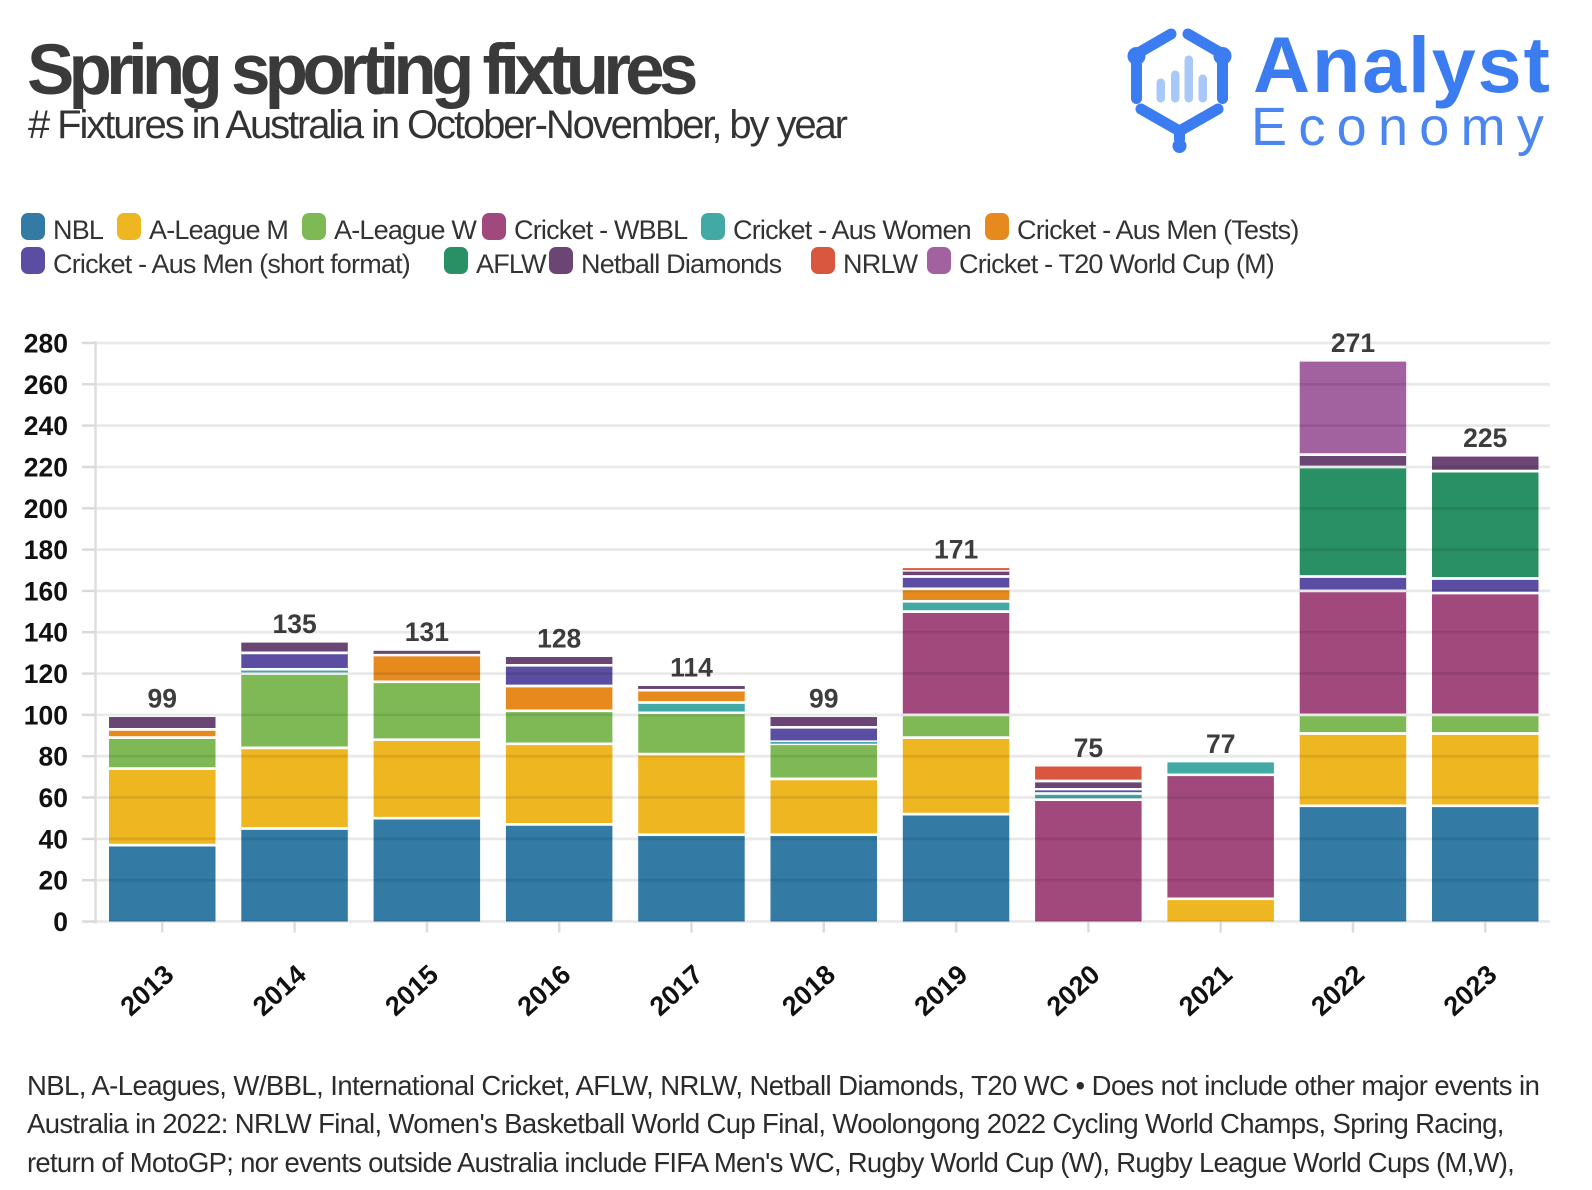 Image resolution: width=1592 pixels, height=1190 pixels. I want to click on svg-text: 280, so click(46, 344).